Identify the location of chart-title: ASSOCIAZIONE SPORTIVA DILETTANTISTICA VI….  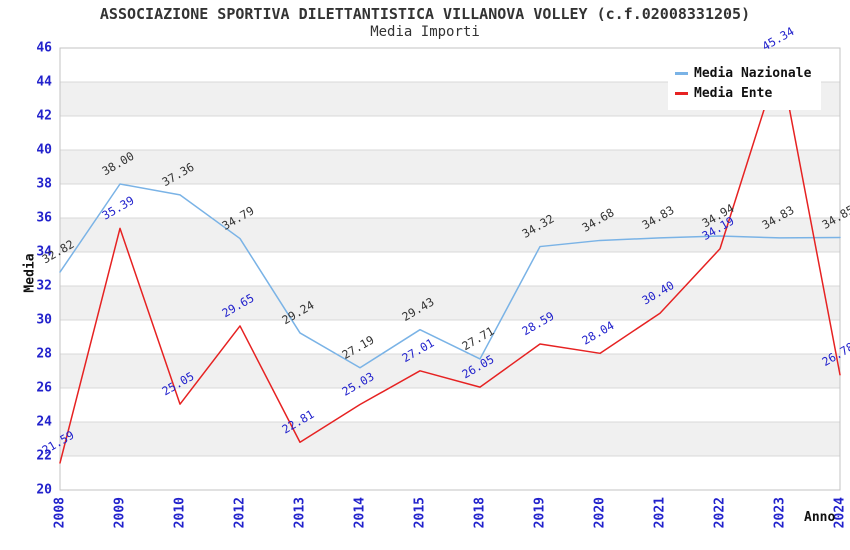
(425, 14).